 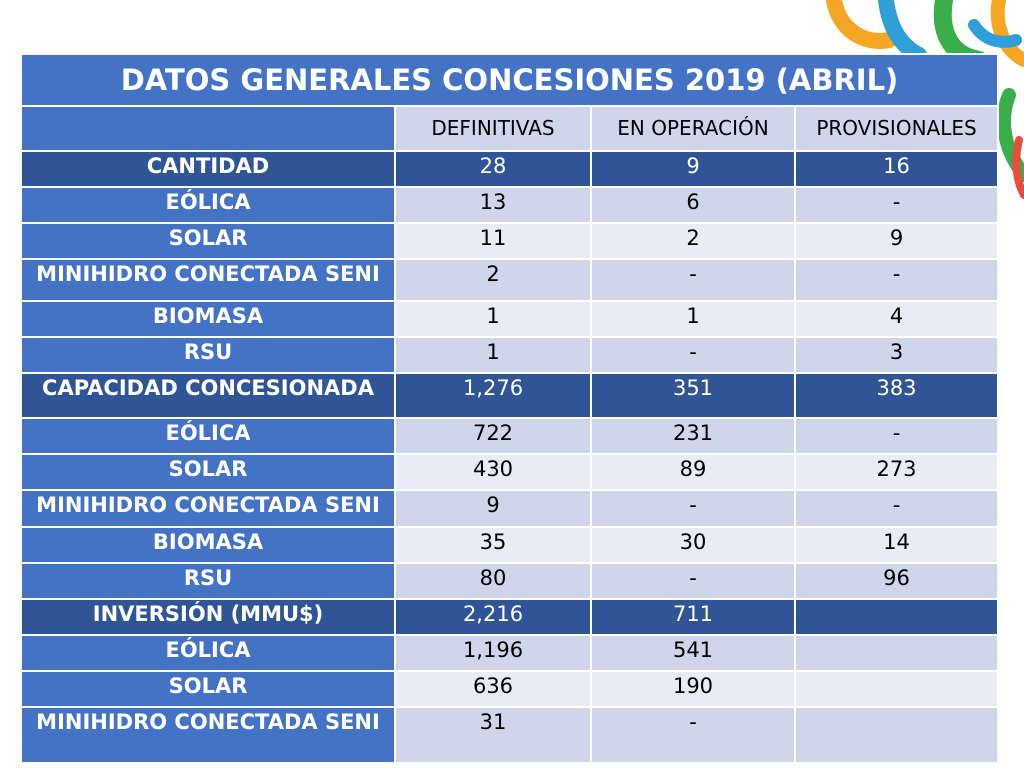 I want to click on cell-provisionales: 9, so click(x=896, y=241).